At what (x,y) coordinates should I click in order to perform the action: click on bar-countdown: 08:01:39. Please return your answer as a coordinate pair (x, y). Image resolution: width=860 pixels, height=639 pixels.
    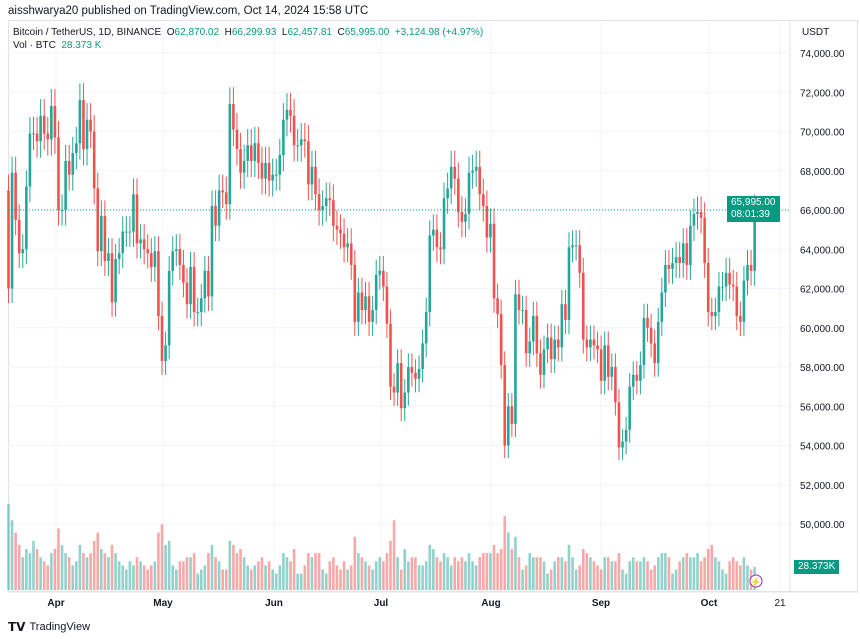
    Looking at the image, I should click on (750, 214).